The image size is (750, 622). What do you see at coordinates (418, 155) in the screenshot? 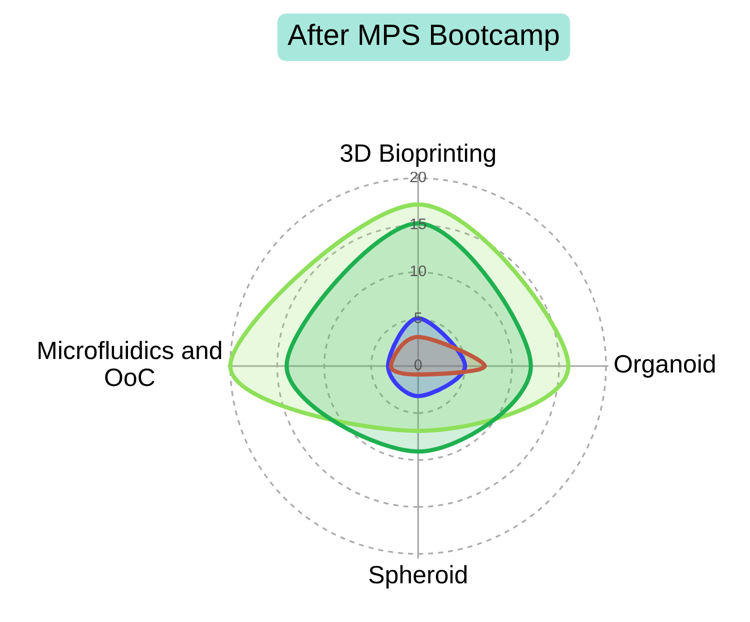
I see `spoke-label: 3D Bioprinting` at bounding box center [418, 155].